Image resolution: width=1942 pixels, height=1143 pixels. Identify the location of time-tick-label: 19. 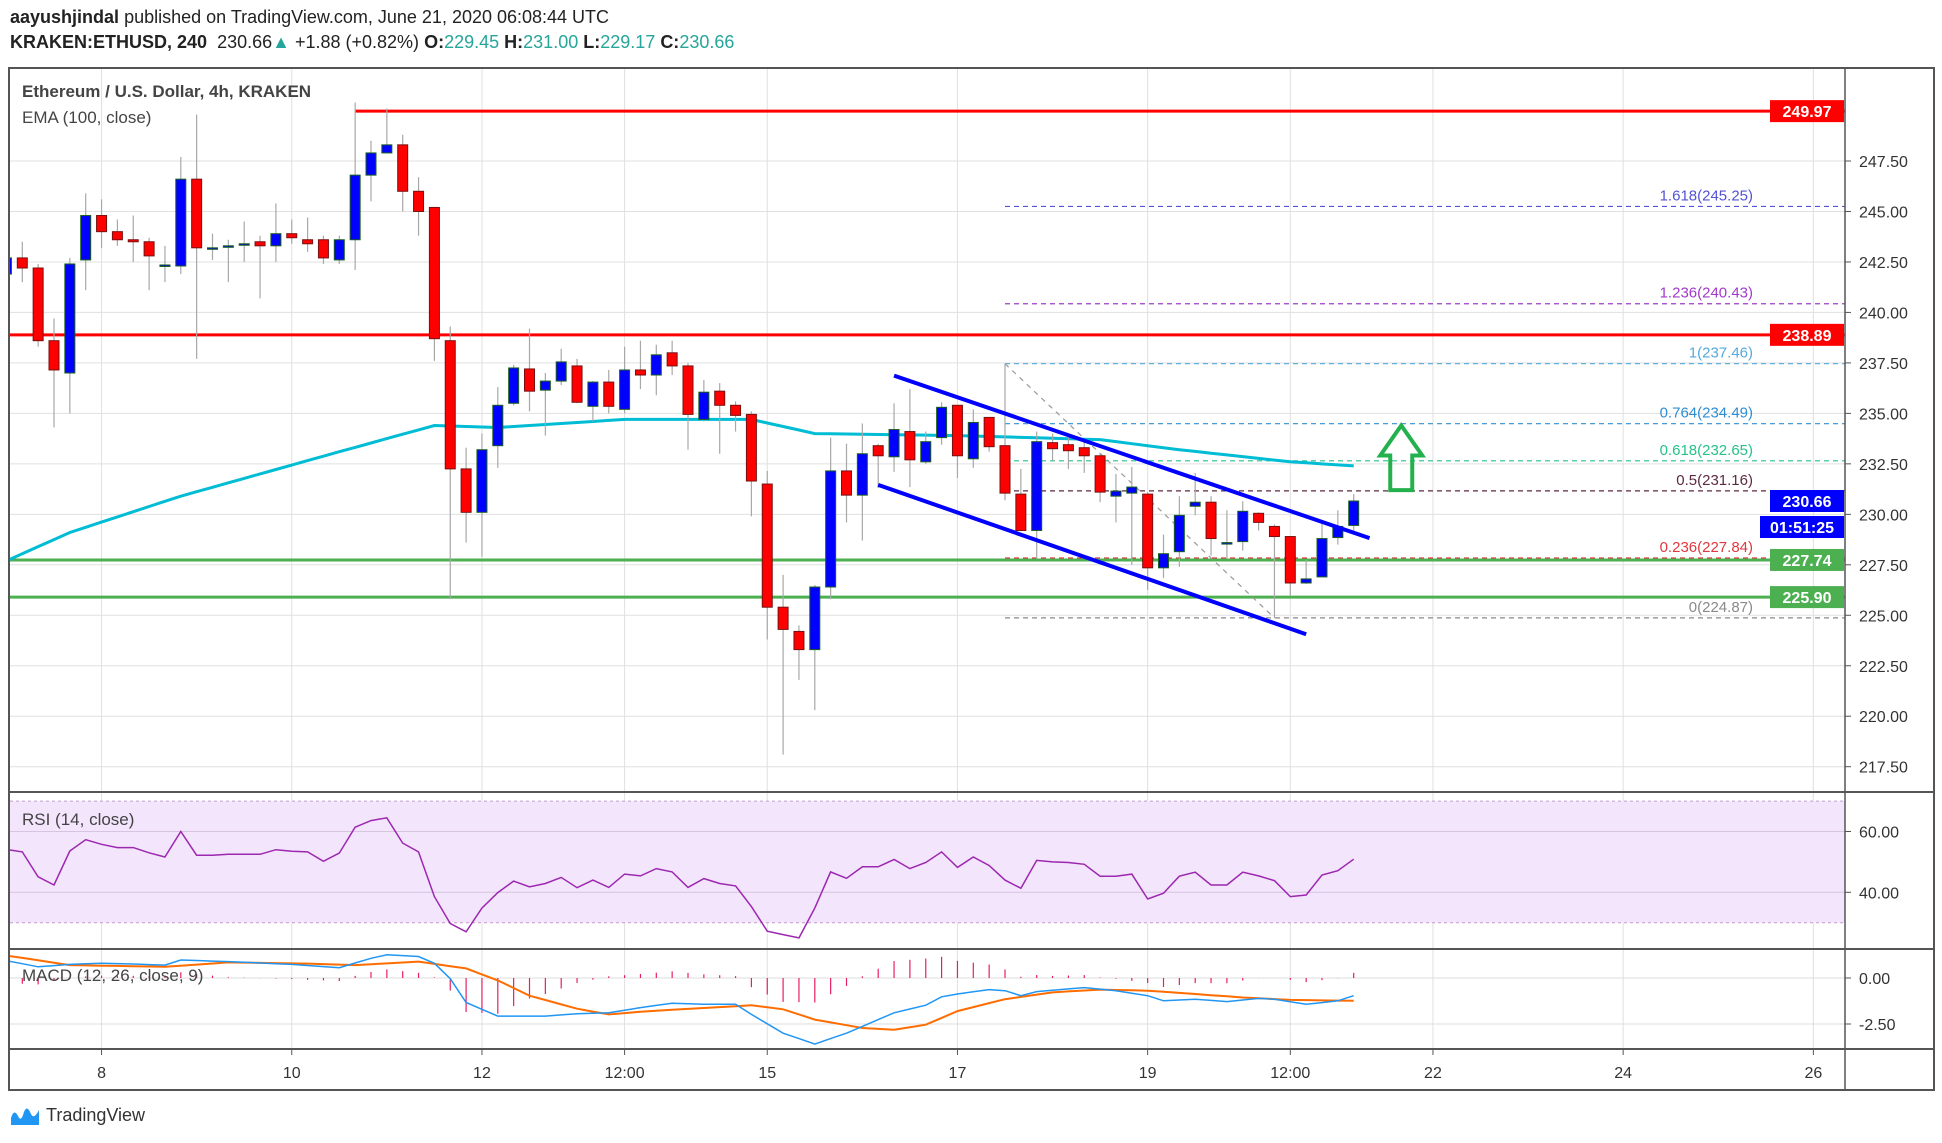
(1148, 1073).